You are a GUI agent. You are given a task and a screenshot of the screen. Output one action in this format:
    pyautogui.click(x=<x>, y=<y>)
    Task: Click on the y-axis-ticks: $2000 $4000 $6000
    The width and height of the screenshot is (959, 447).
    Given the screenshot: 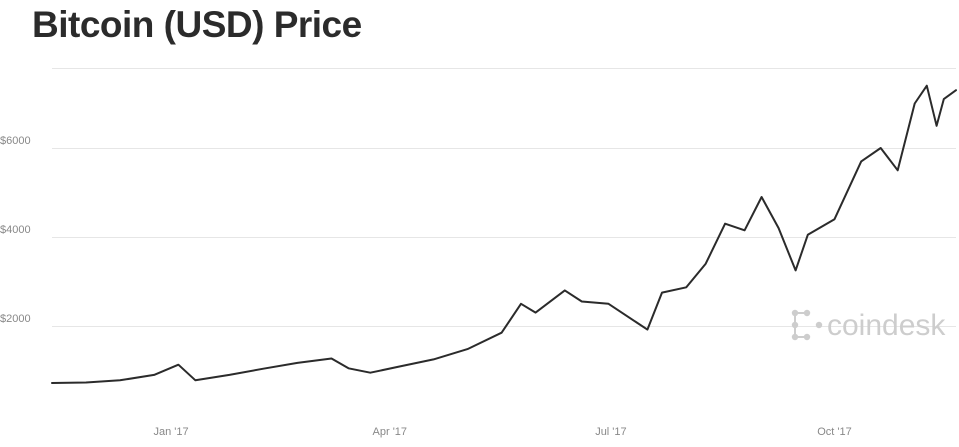 What is the action you would take?
    pyautogui.click(x=15, y=230)
    